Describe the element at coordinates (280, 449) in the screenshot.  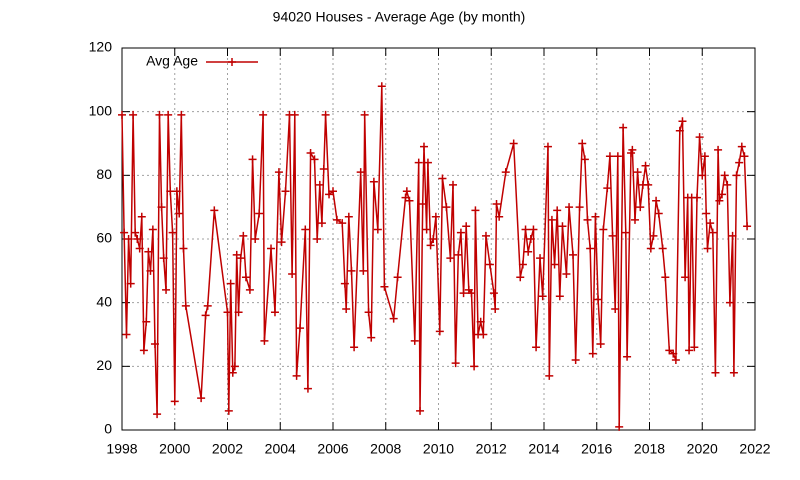
I see `x-tick-label: 2004` at that location.